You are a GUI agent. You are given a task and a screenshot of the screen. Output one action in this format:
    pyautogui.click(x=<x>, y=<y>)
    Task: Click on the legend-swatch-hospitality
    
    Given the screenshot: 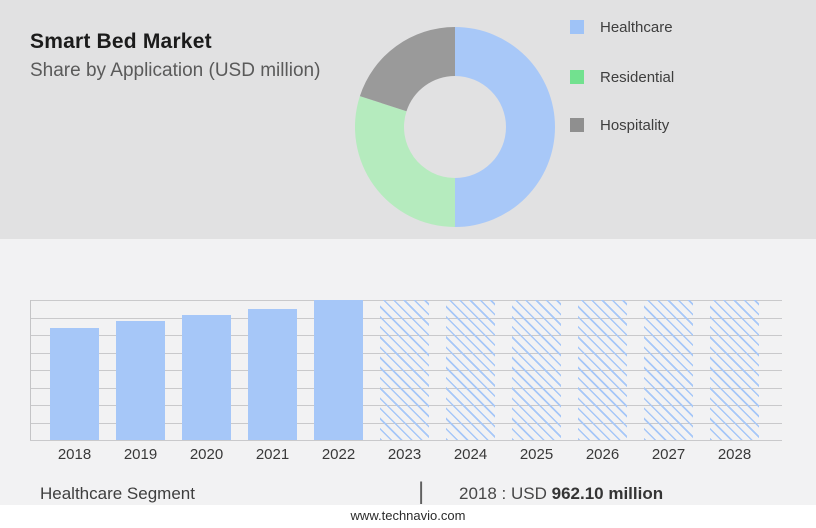 What is the action you would take?
    pyautogui.click(x=577, y=125)
    